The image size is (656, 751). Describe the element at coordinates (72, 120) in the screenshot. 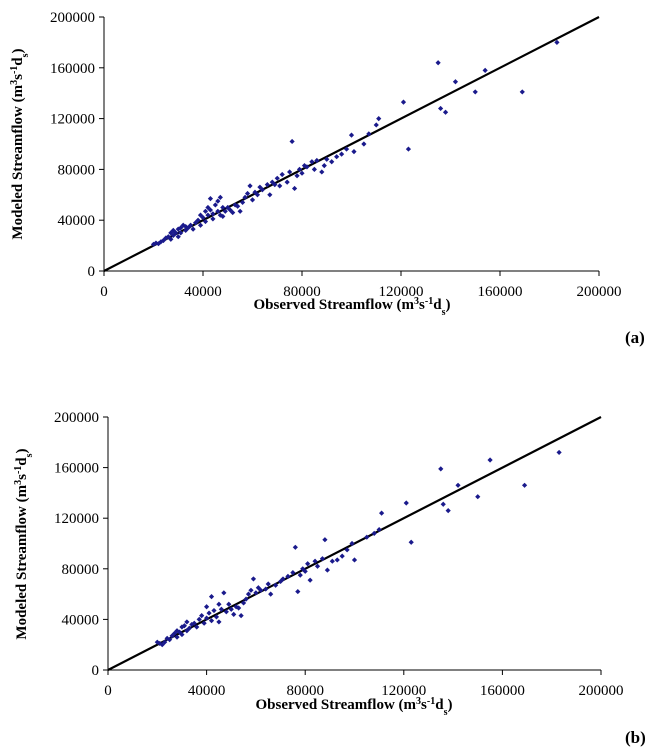

I see `y-tick-label: 120000` at that location.